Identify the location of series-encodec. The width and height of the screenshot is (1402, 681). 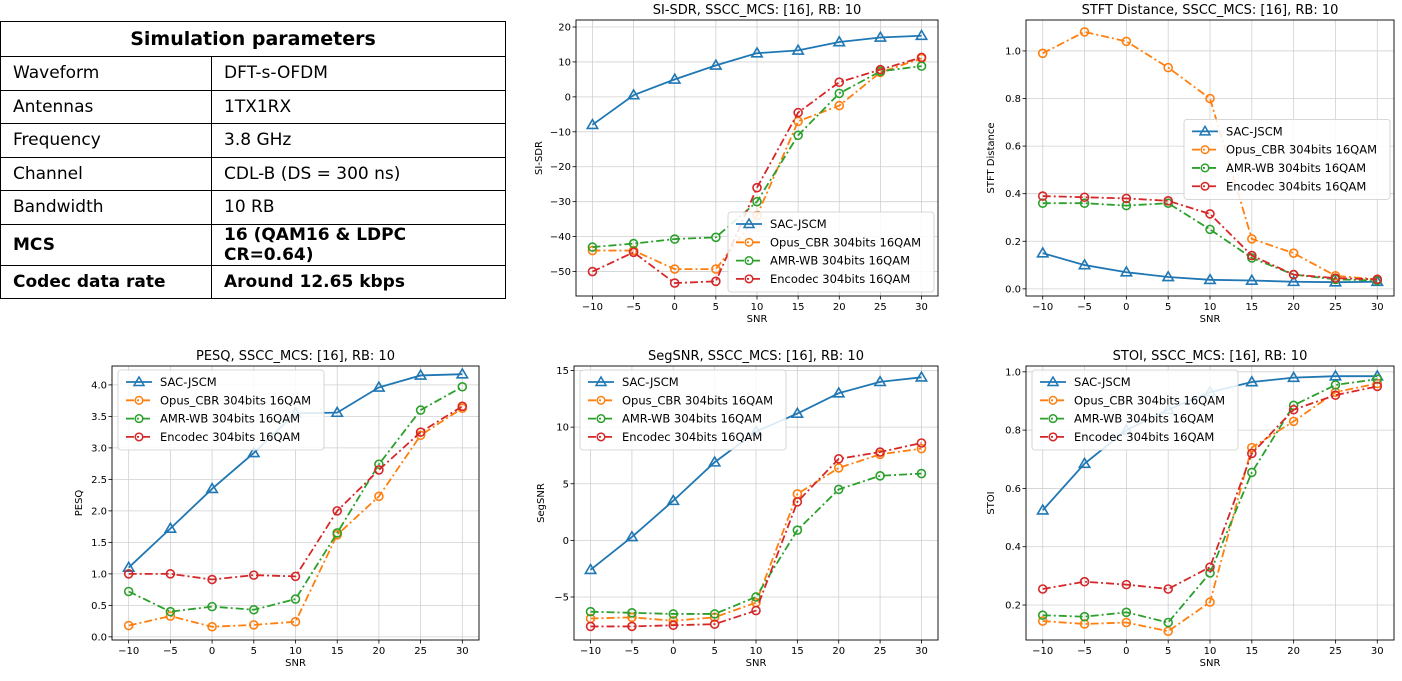
(1210, 487).